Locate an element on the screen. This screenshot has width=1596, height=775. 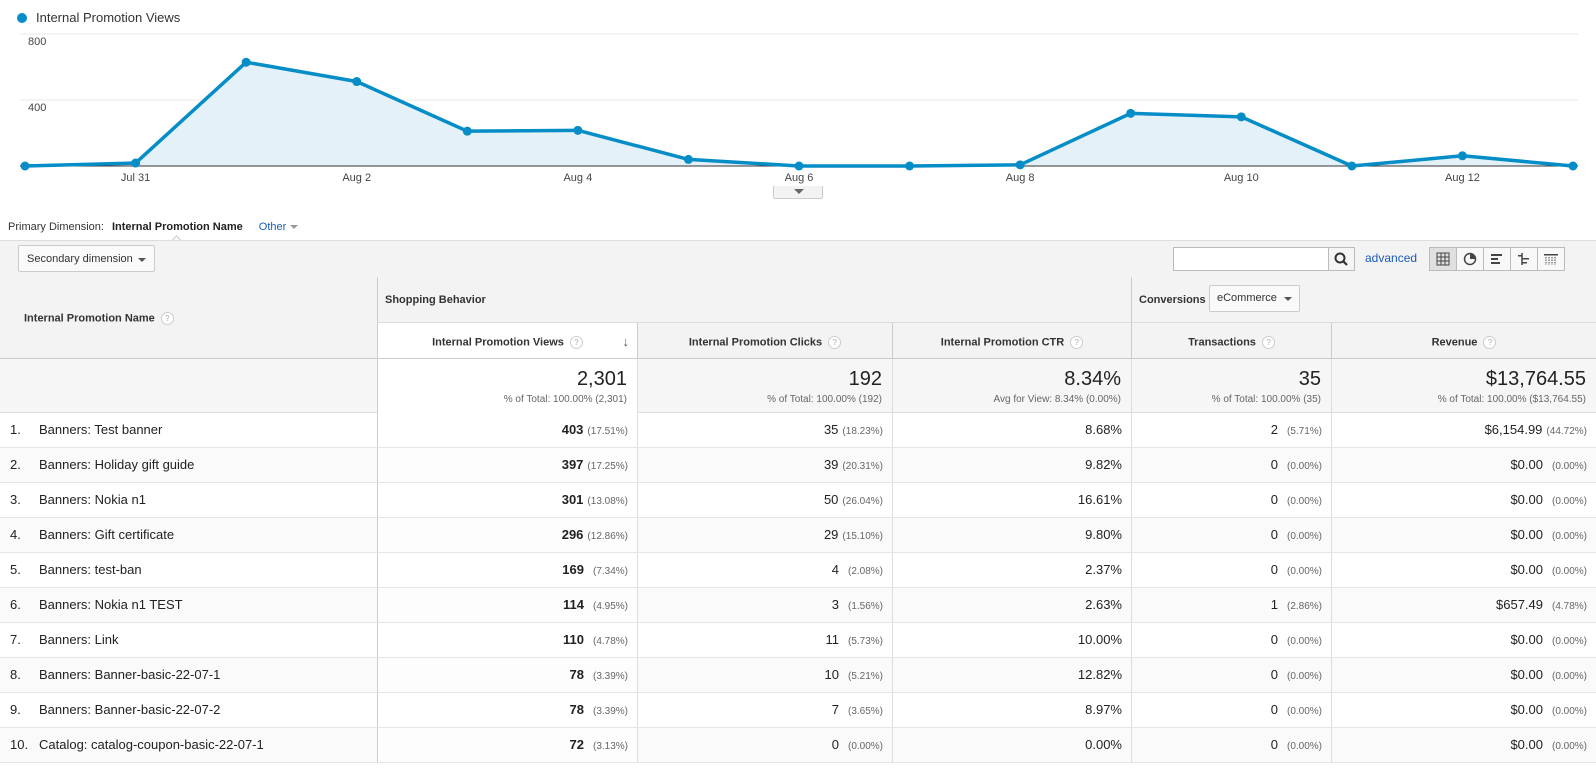
column-header-revenue: Revenue? is located at coordinates (1464, 341).